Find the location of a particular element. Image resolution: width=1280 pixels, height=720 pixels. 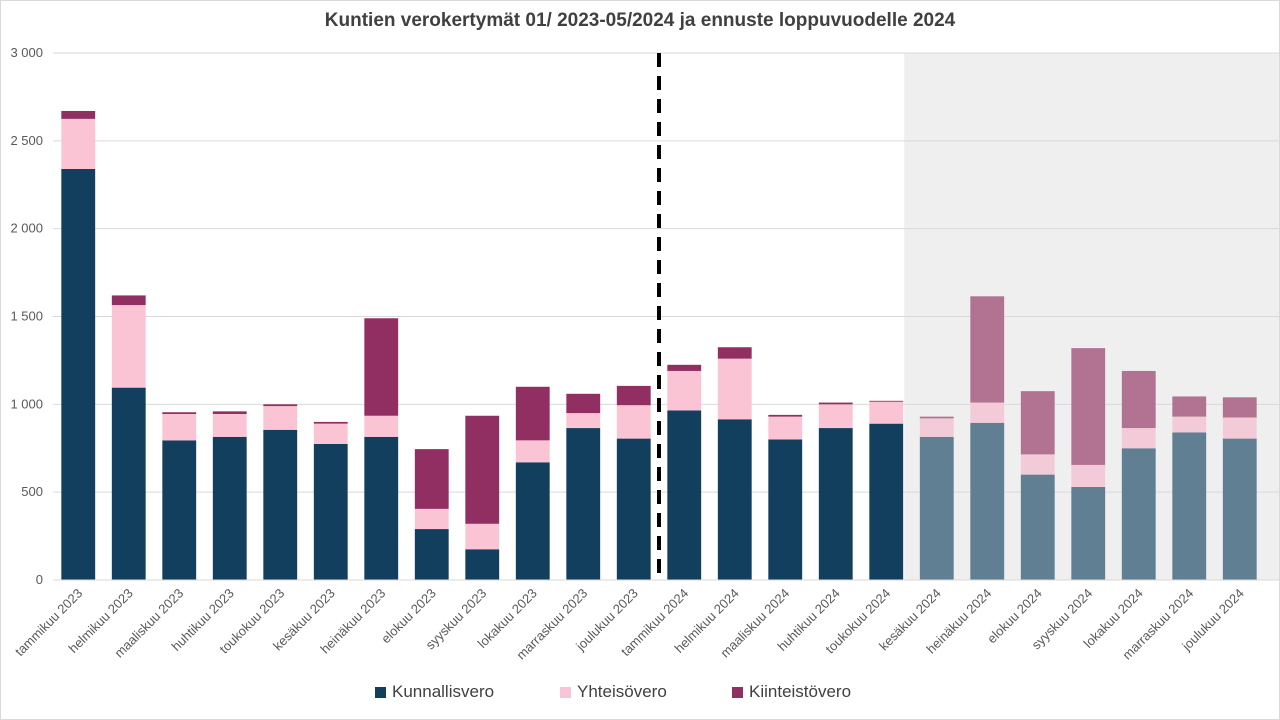

y-tick-label: 1 000 is located at coordinates (26, 403).